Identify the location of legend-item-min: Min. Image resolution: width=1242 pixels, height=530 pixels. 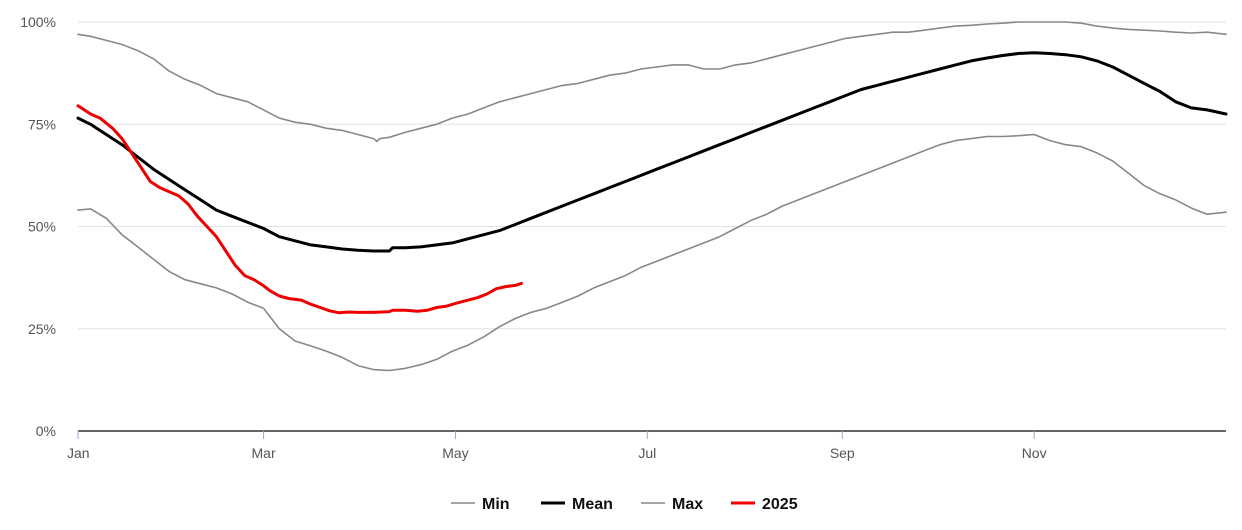
(480, 504).